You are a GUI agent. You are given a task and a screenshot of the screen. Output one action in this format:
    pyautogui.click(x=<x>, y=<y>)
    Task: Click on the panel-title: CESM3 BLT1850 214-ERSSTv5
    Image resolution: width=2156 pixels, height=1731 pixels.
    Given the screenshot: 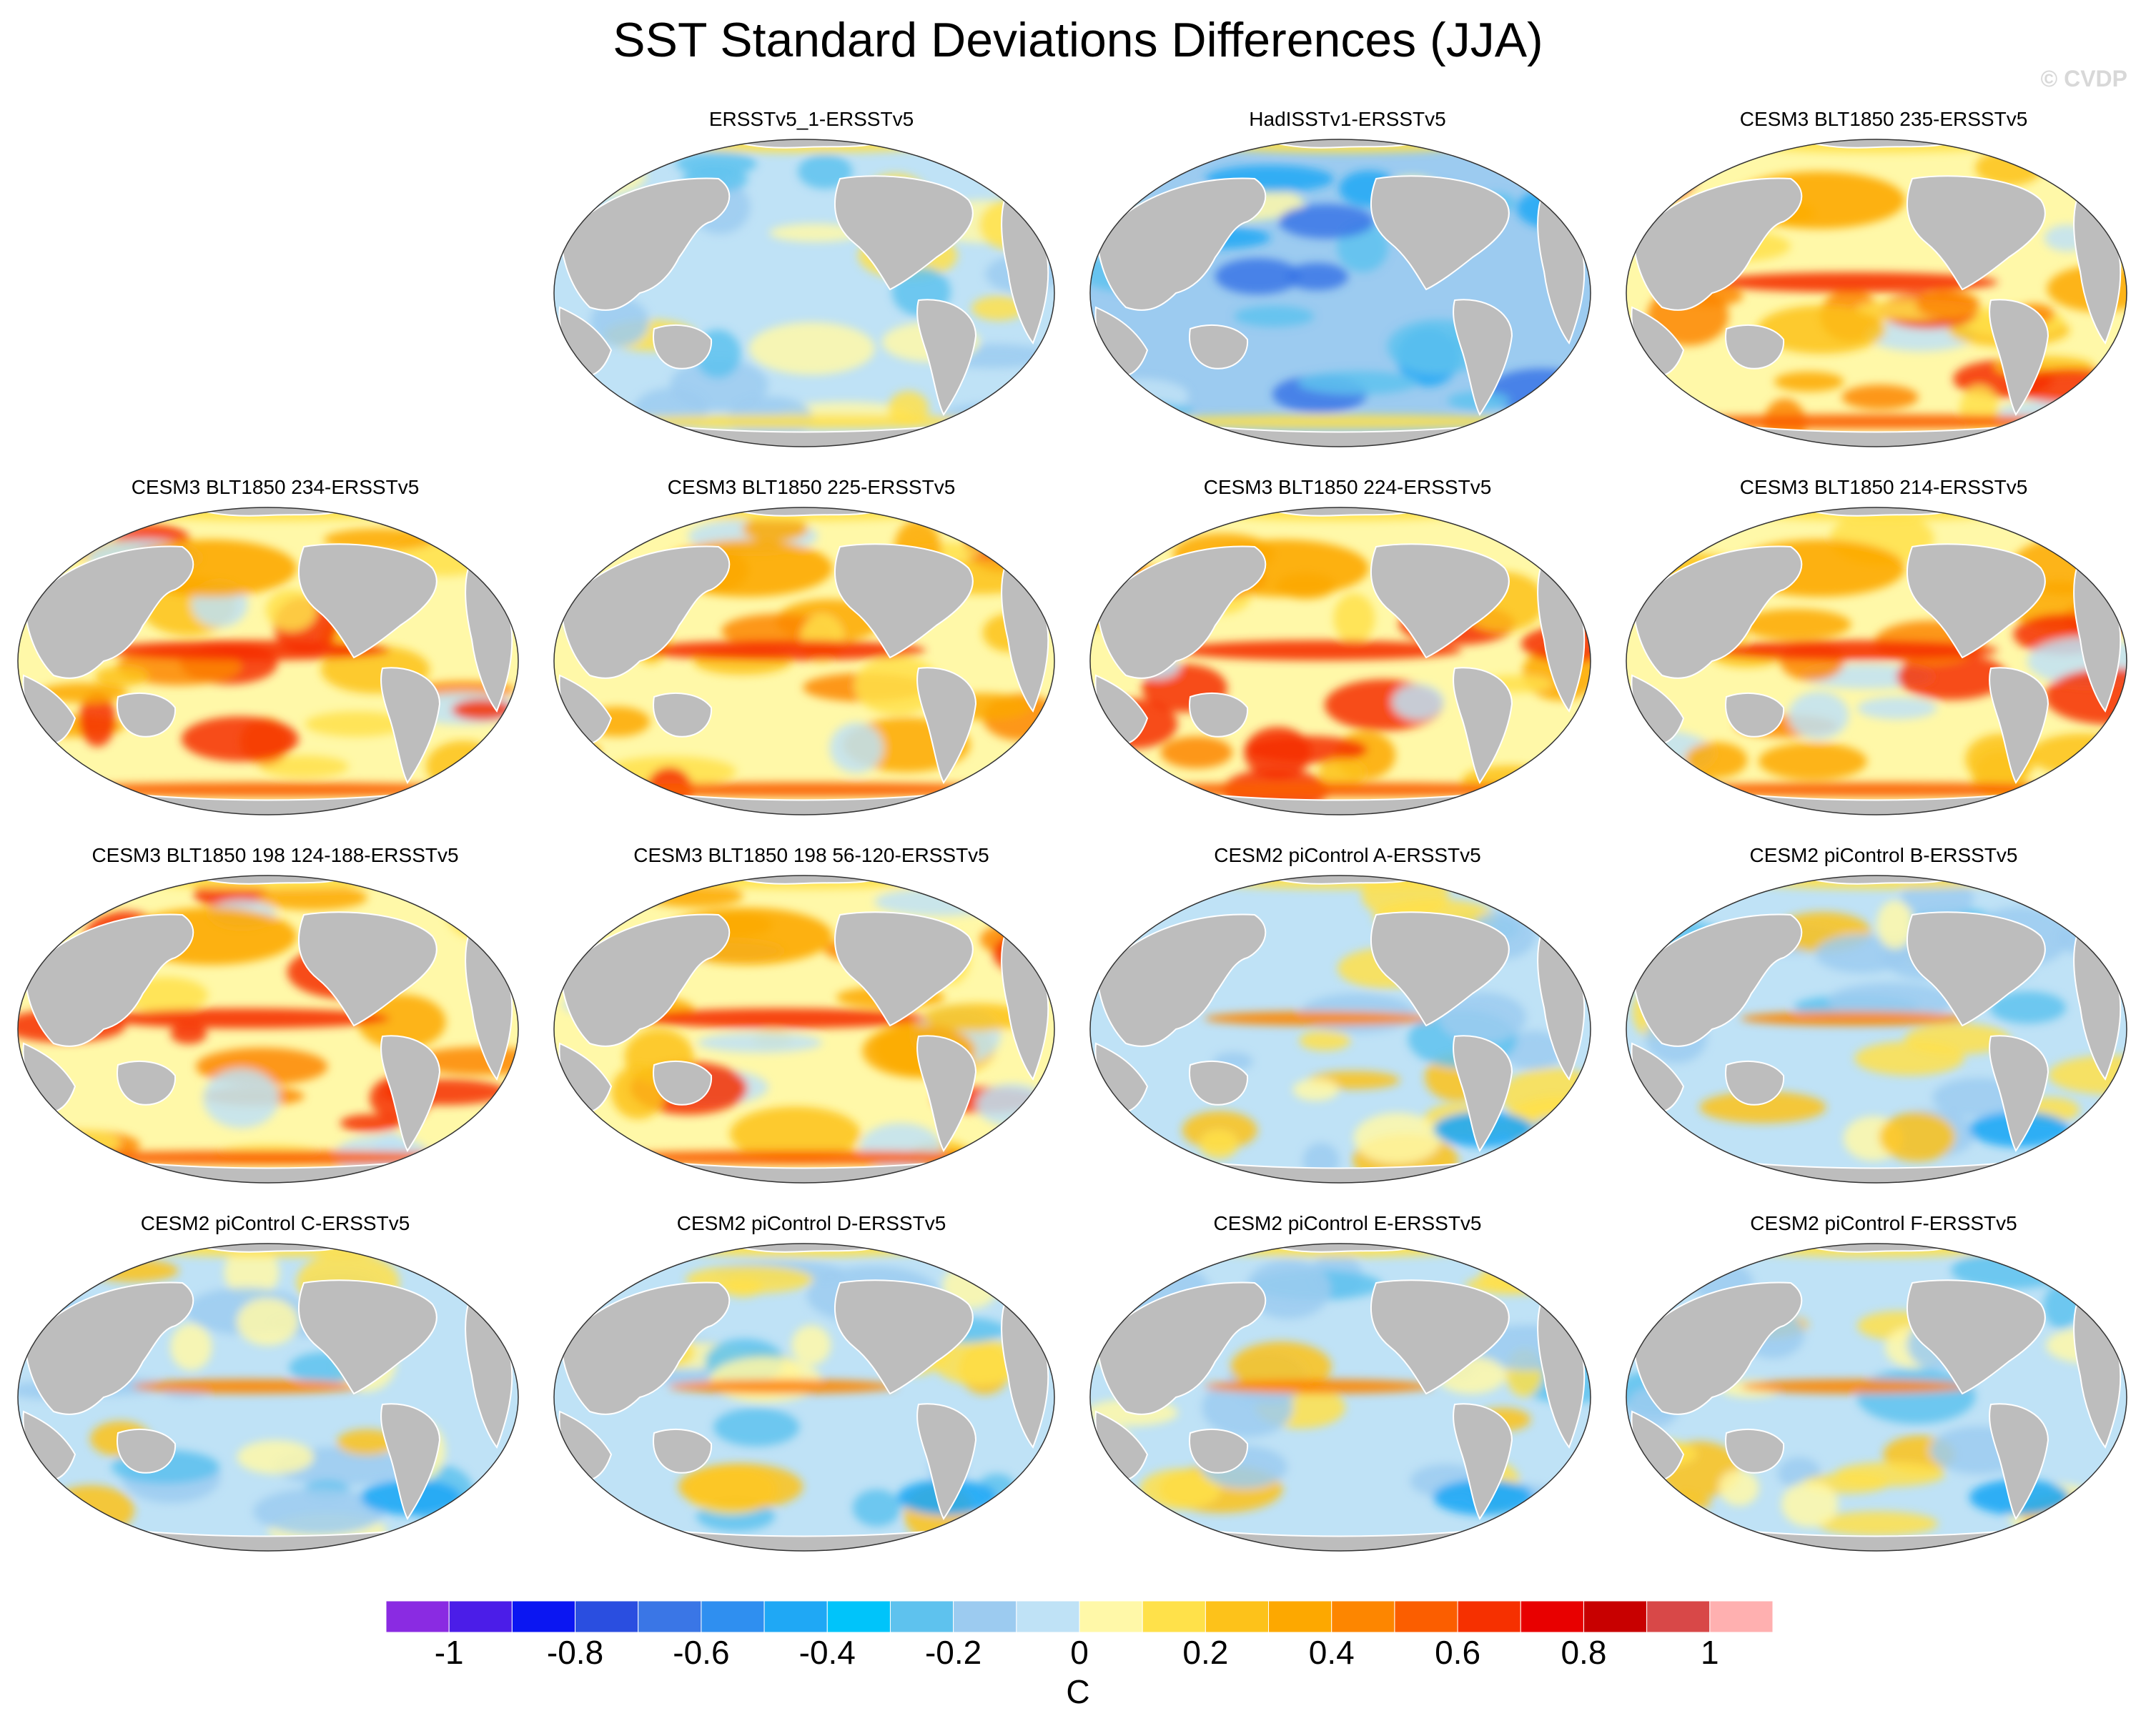 What is the action you would take?
    pyautogui.click(x=1883, y=487)
    